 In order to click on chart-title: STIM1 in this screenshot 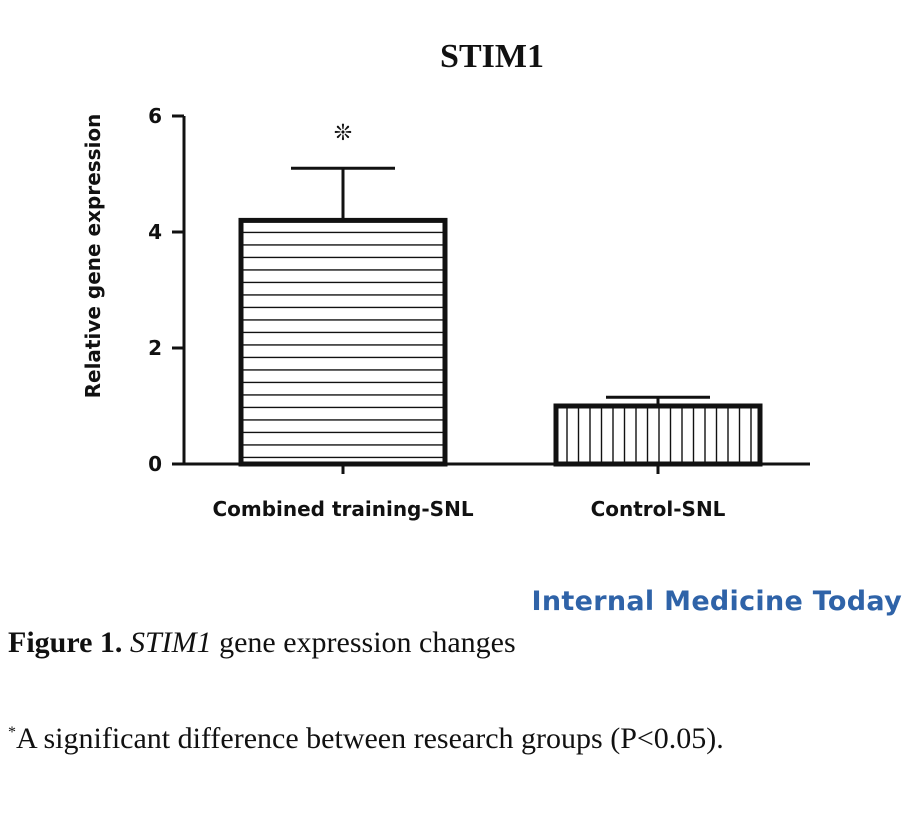, I will do `click(492, 56)`.